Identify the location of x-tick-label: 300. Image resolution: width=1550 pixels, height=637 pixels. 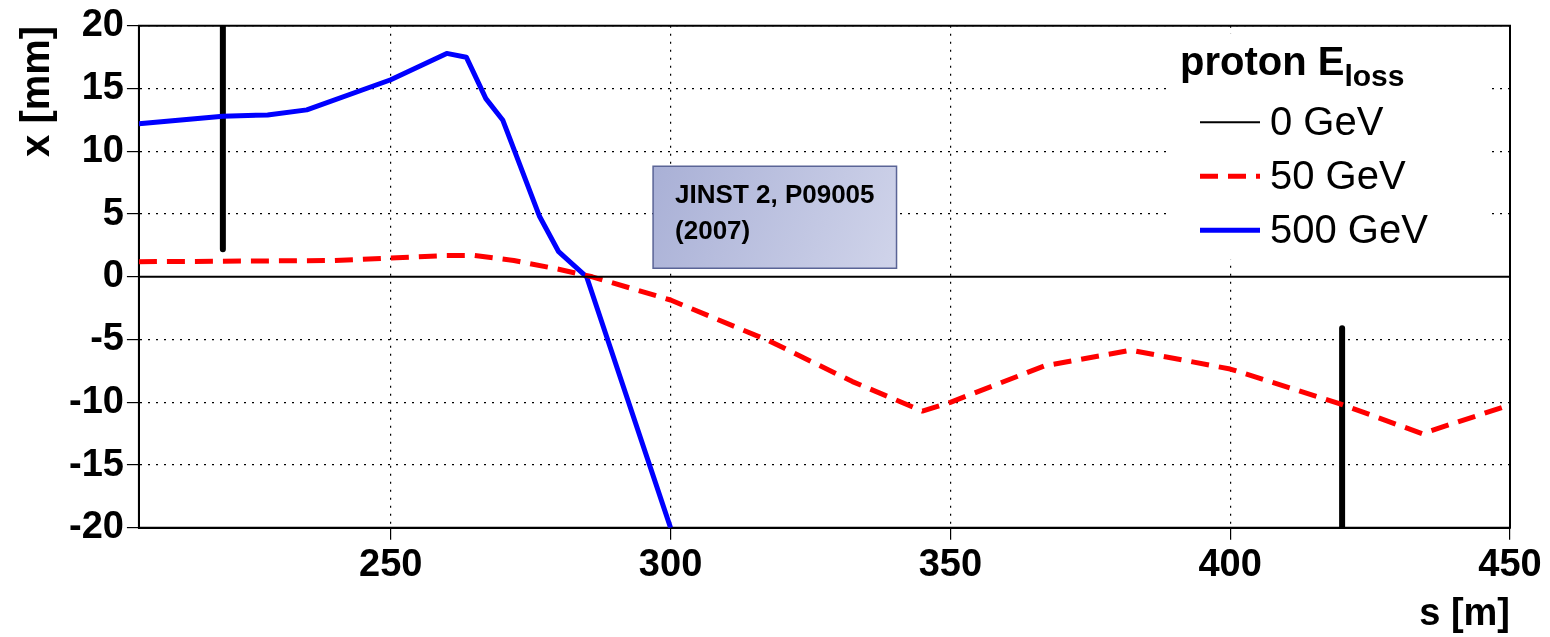
(670, 563).